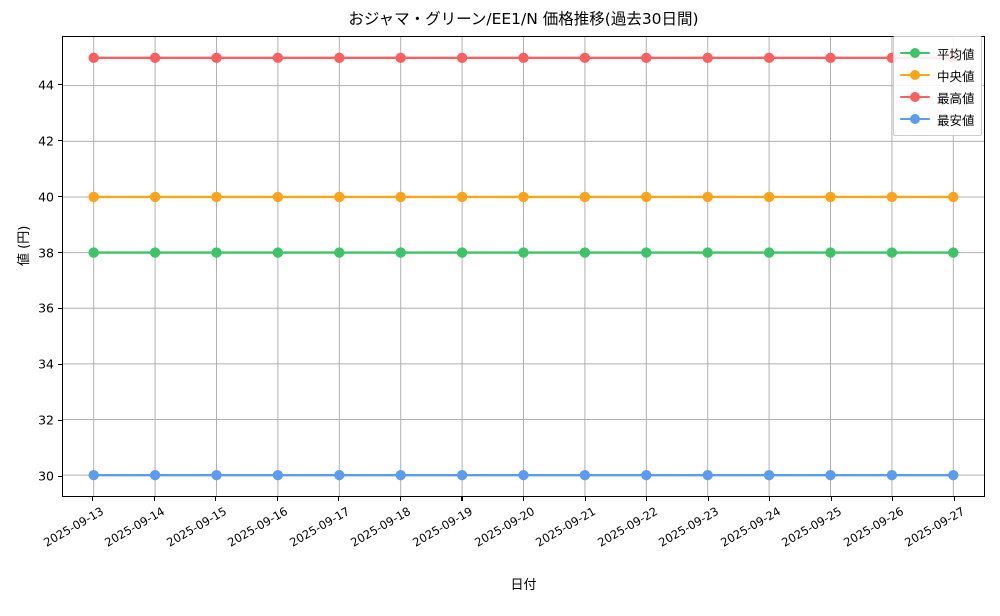  I want to click on x-tick-label: 2025-09-24, so click(750, 527).